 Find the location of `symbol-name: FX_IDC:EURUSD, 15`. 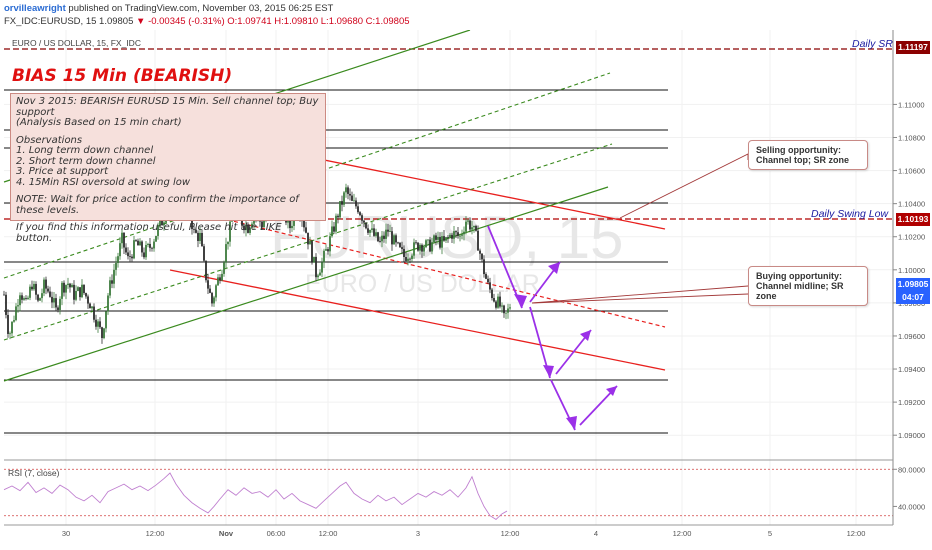

symbol-name: FX_IDC:EURUSD, 15 is located at coordinates (50, 21).